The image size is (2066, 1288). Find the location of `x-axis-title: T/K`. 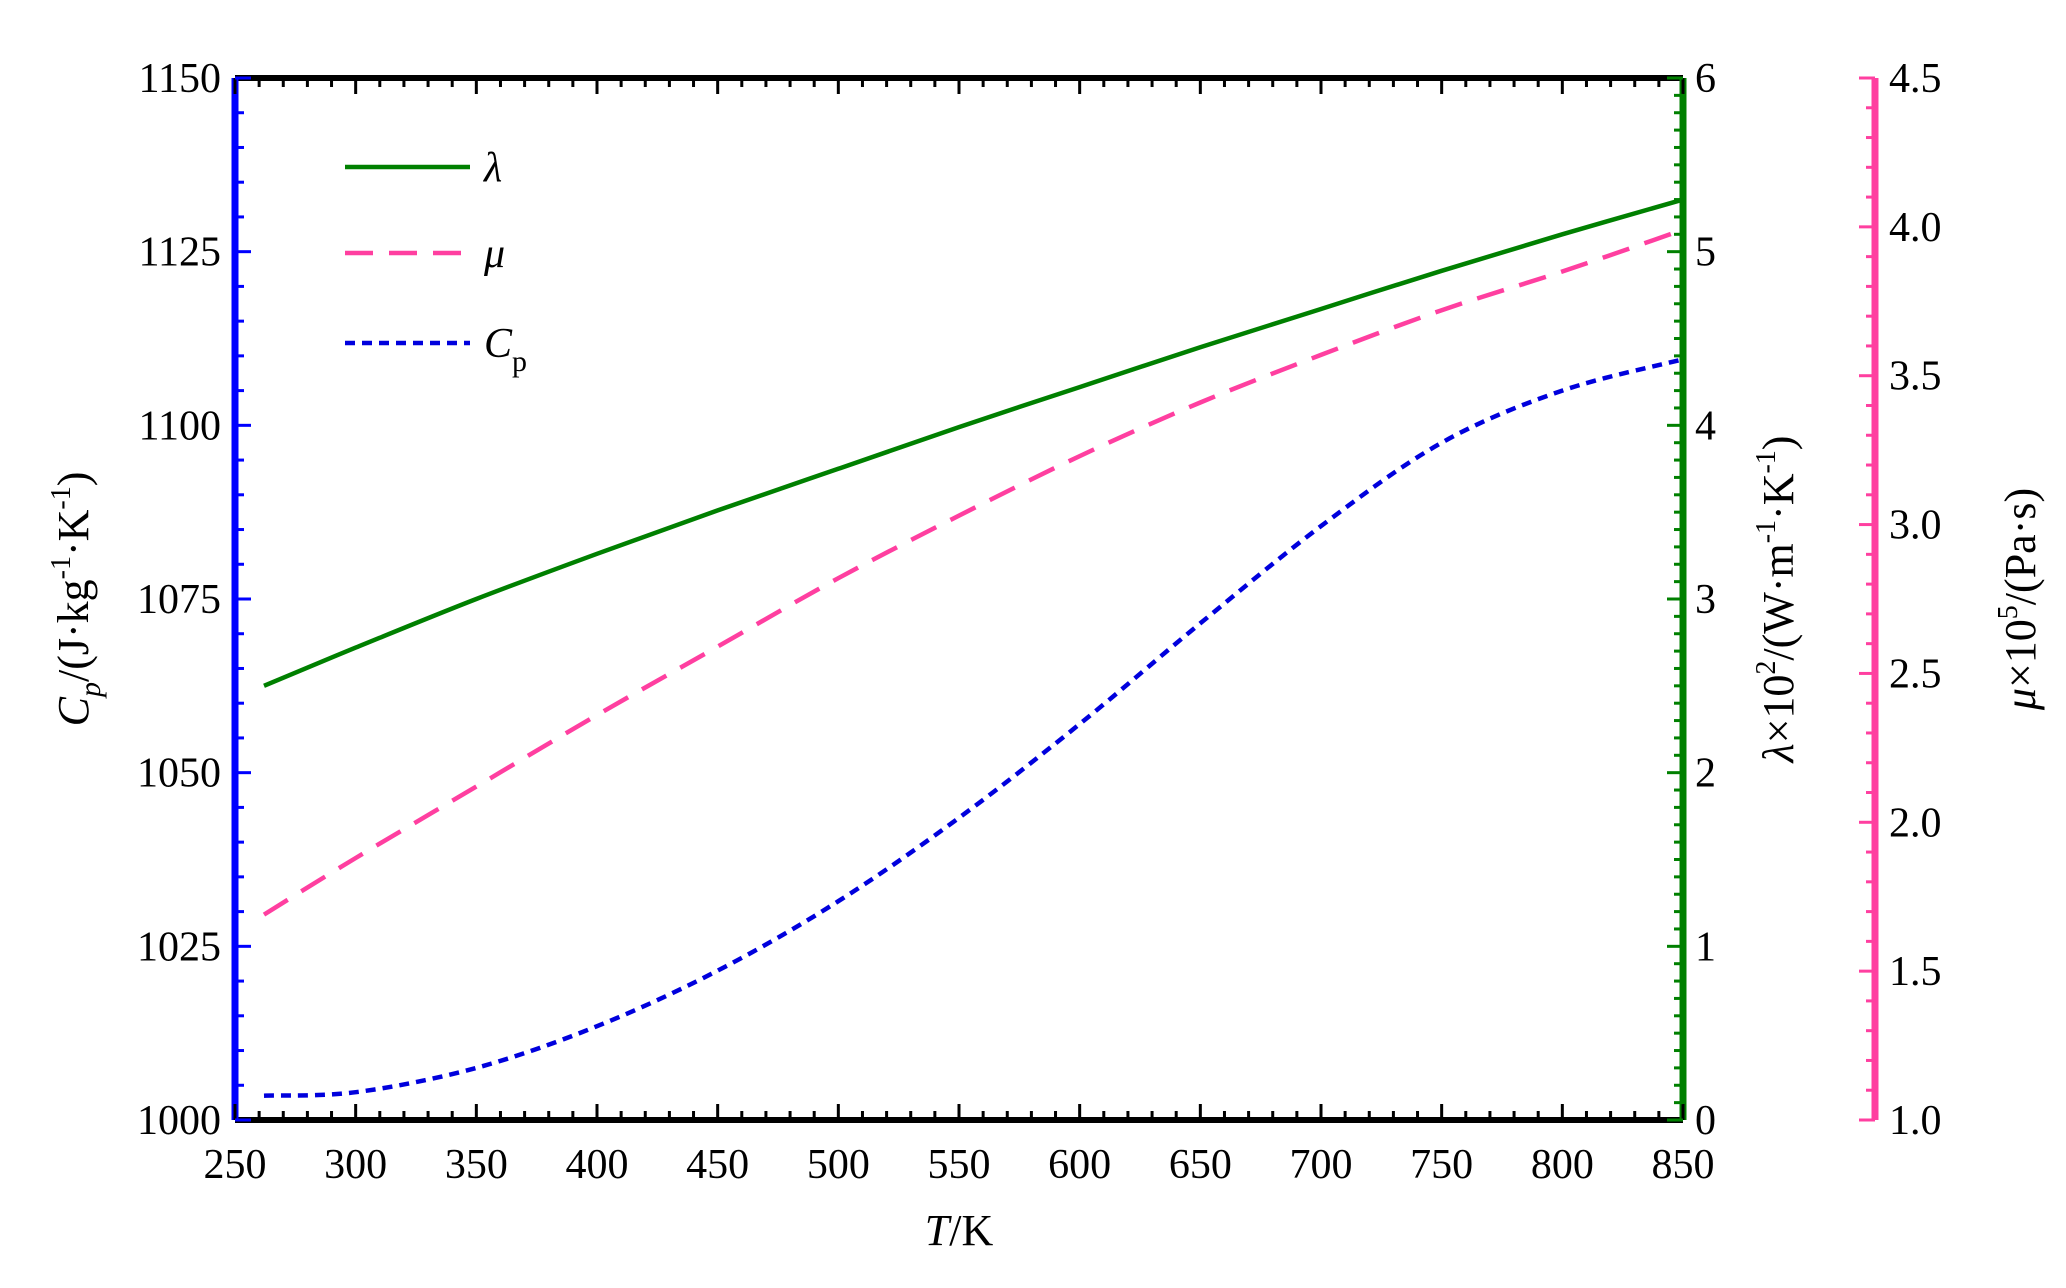

x-axis-title: T/K is located at coordinates (959, 1230).